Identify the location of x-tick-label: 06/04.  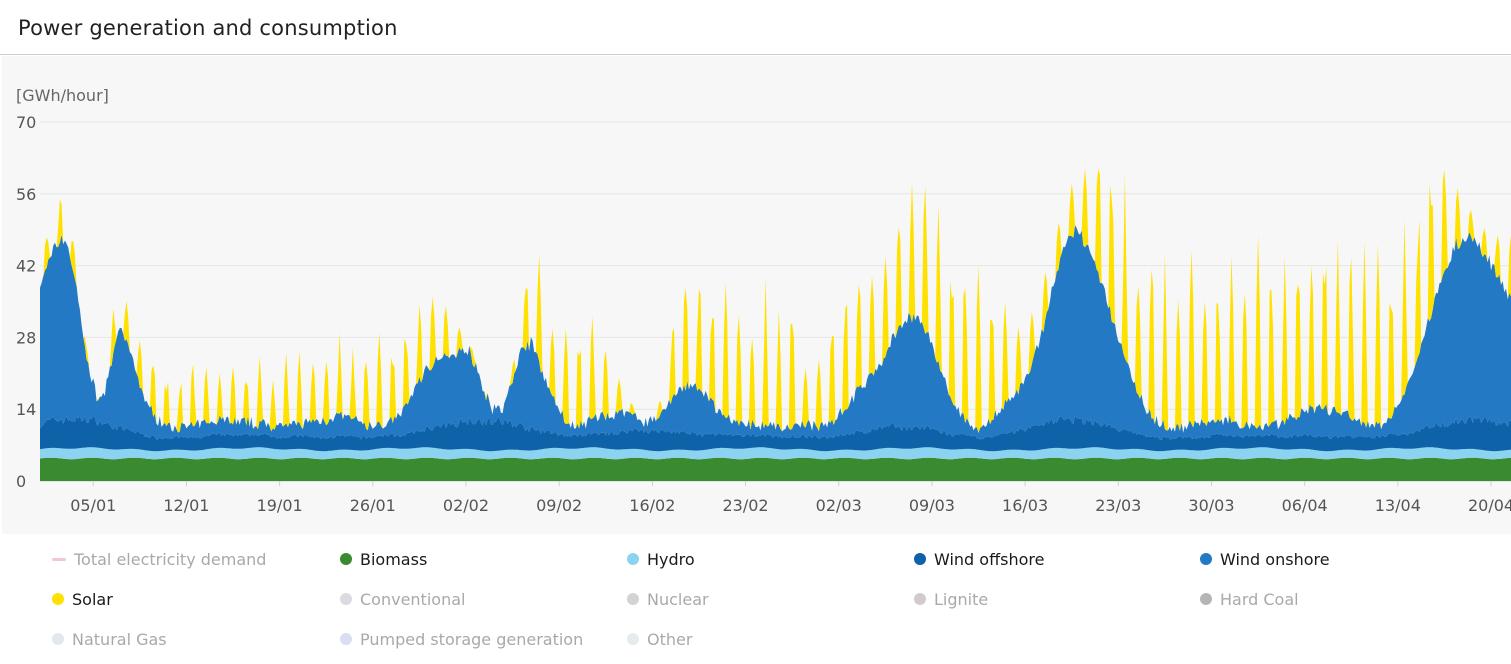
(1305, 505).